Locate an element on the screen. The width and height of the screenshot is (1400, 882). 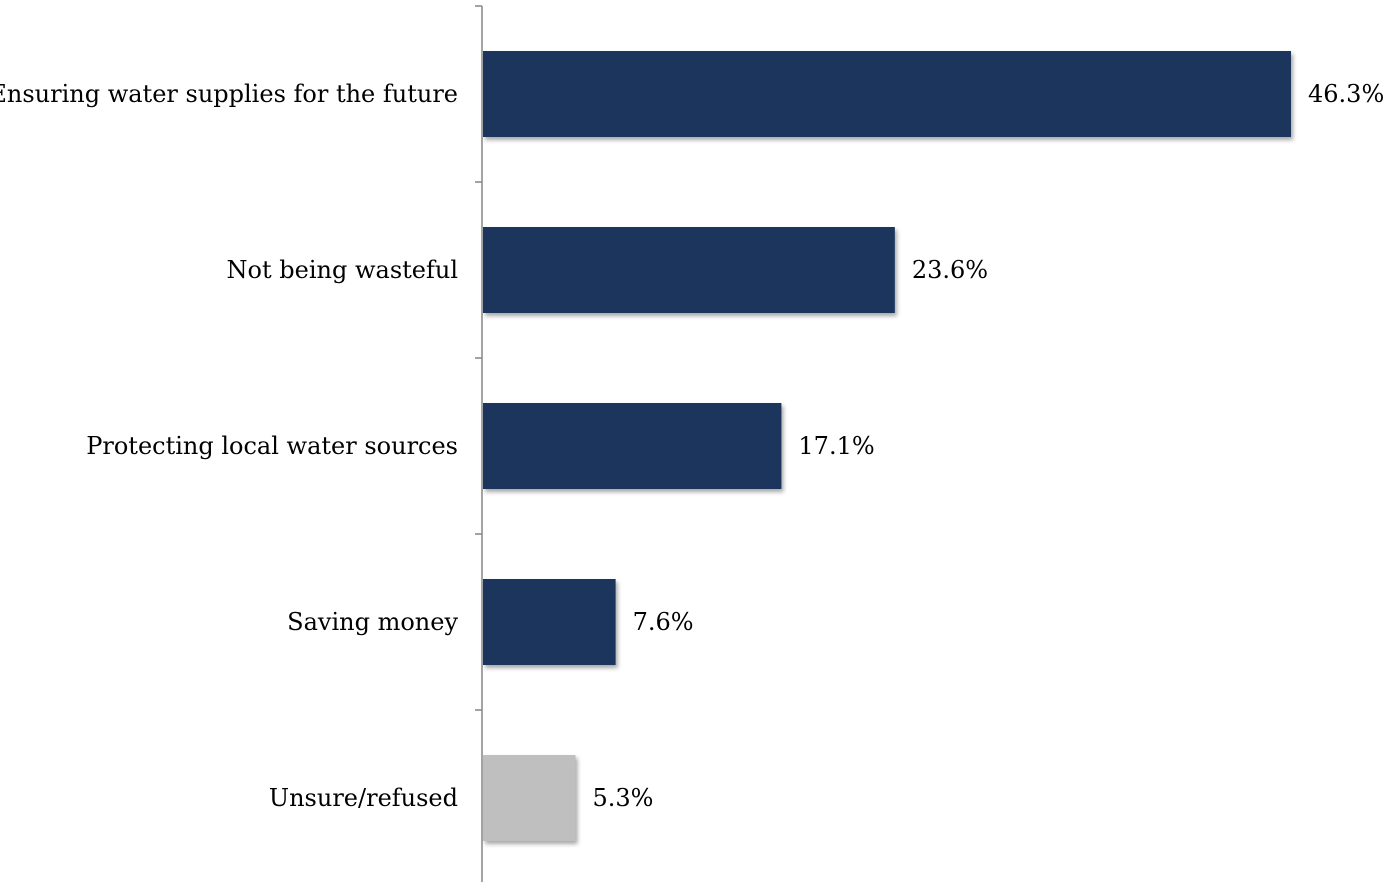
value-label: 5.3% is located at coordinates (622, 798).